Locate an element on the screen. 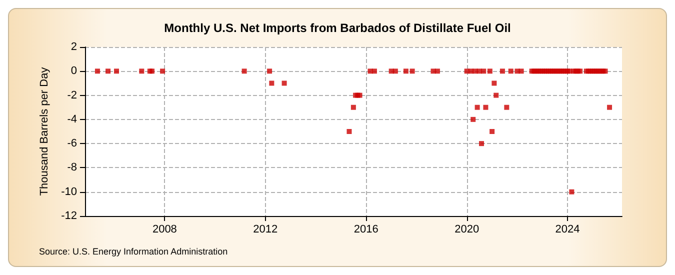 This screenshot has width=675, height=275. y-tick-label: -2 is located at coordinates (72, 95).